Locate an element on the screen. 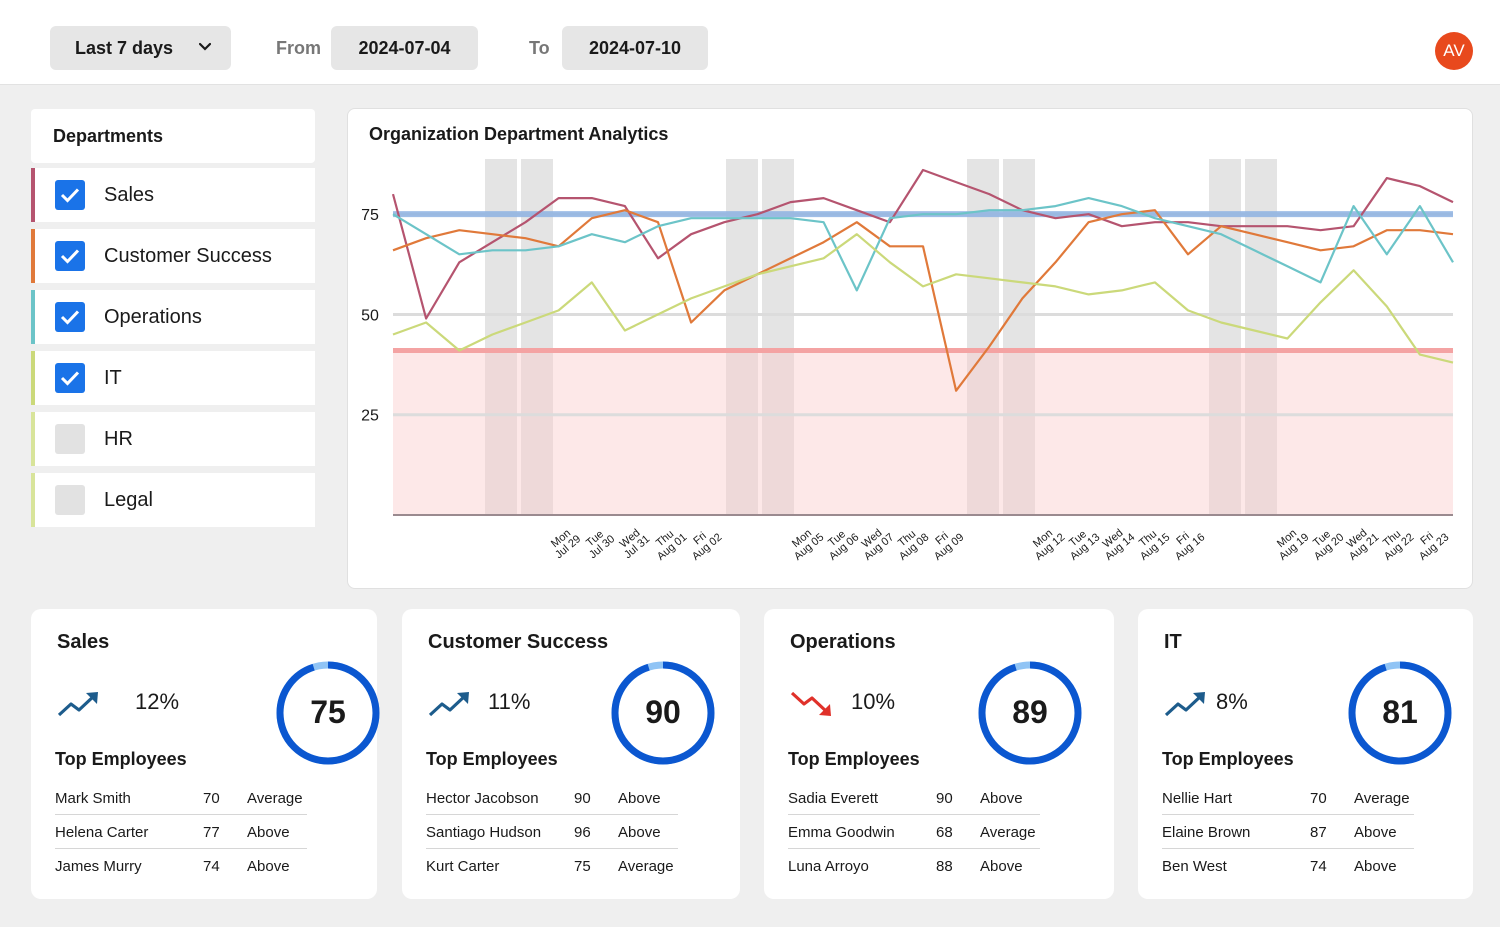  employee-name: James Murry is located at coordinates (98, 866).